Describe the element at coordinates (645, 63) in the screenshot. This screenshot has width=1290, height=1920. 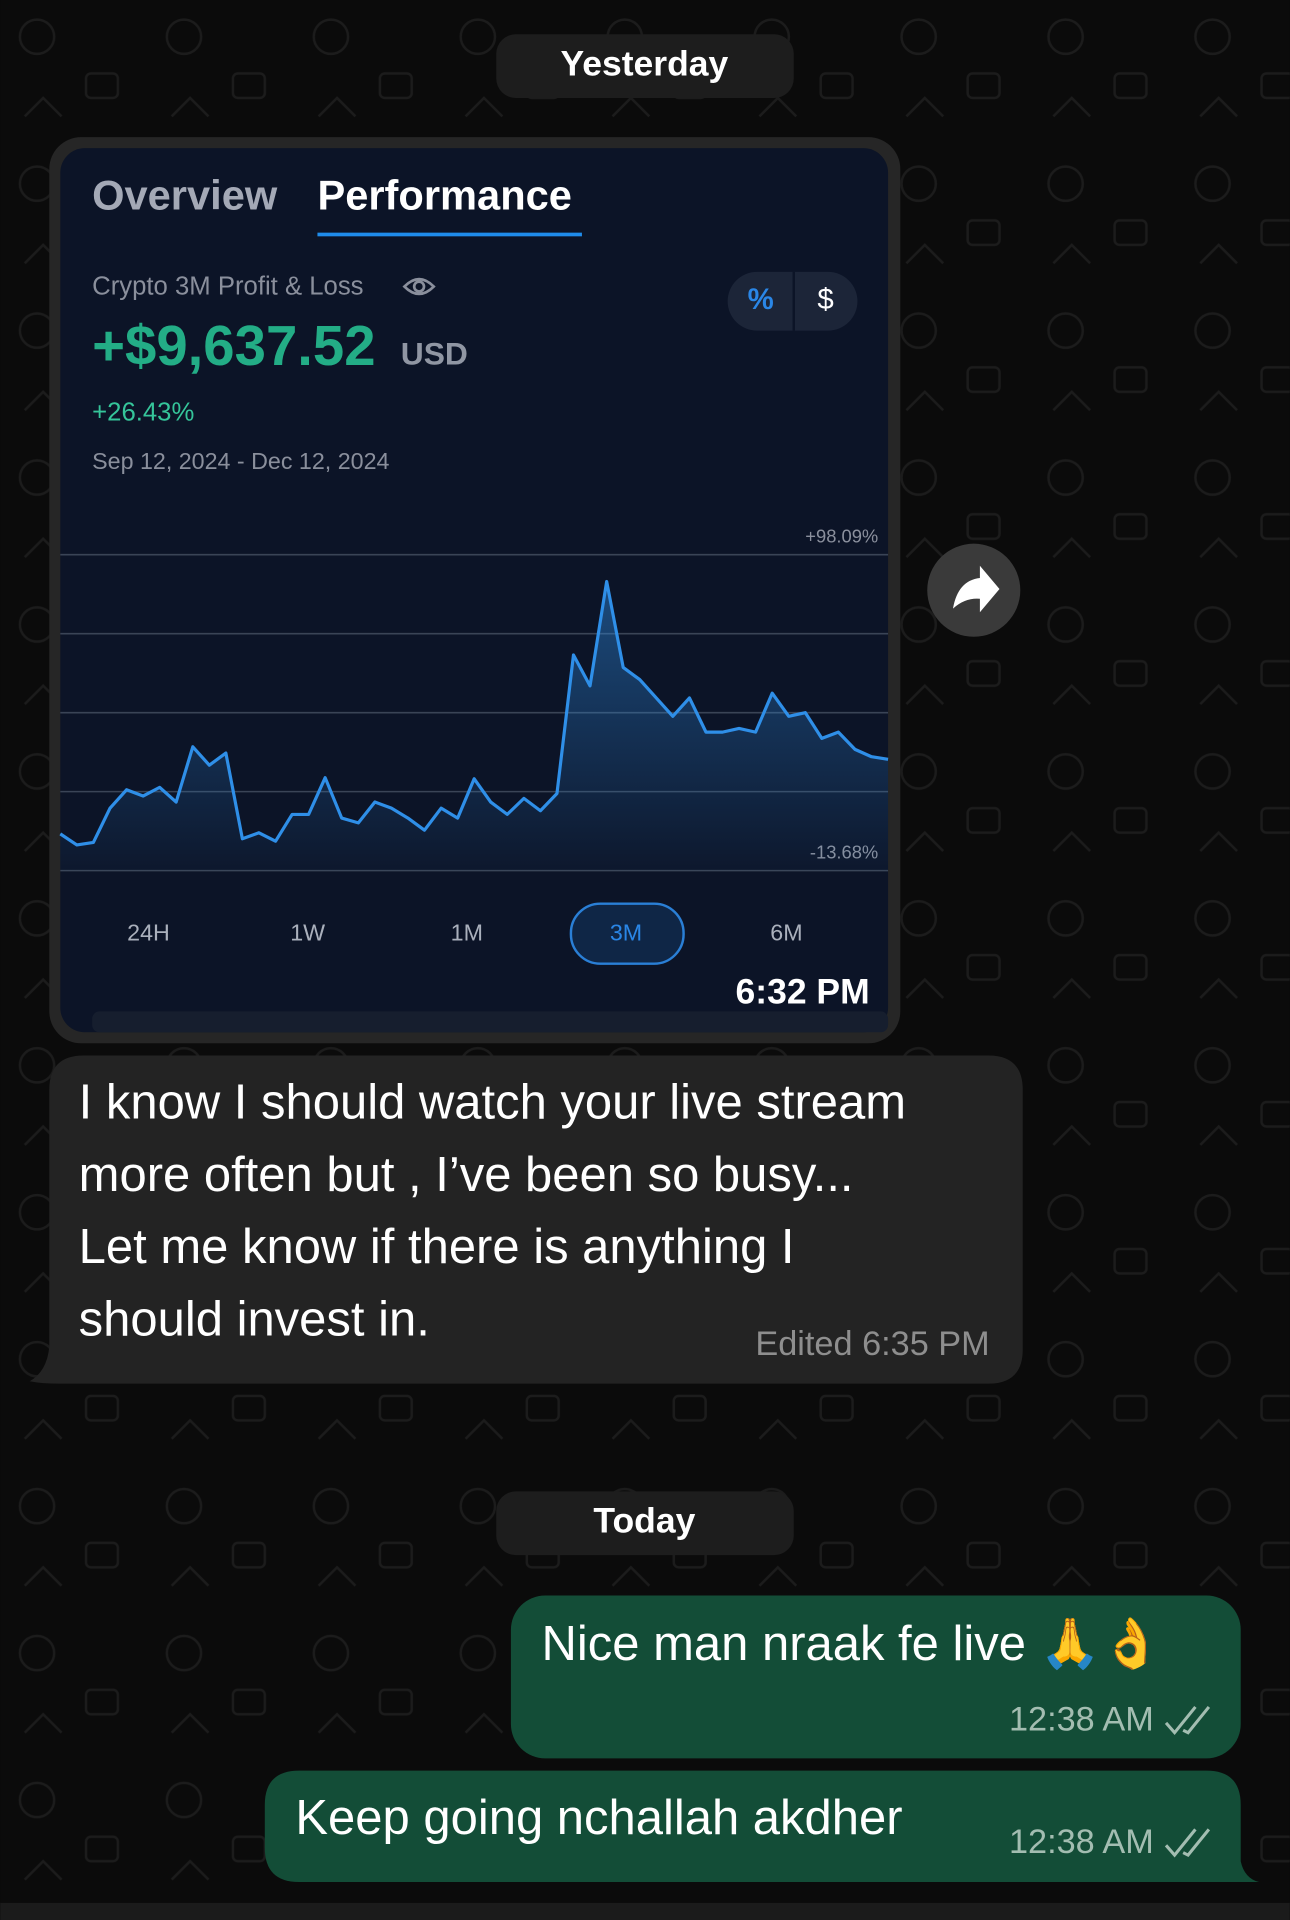
I see `date-label: Yesterday` at that location.